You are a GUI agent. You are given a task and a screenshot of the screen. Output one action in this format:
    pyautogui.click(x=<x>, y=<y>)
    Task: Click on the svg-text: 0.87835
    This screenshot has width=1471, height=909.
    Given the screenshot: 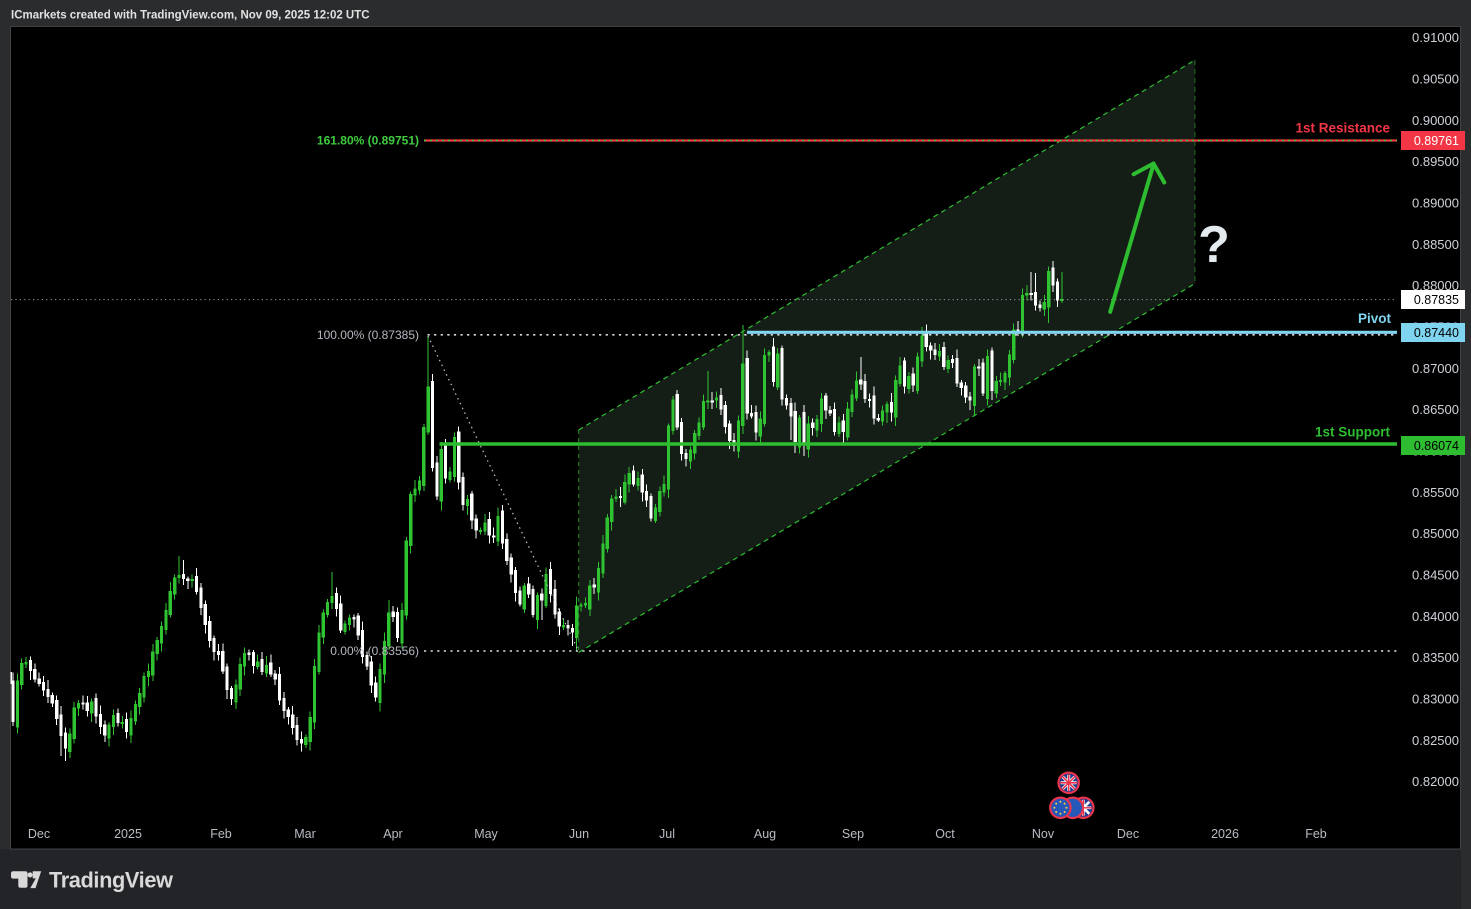 What is the action you would take?
    pyautogui.click(x=1436, y=300)
    